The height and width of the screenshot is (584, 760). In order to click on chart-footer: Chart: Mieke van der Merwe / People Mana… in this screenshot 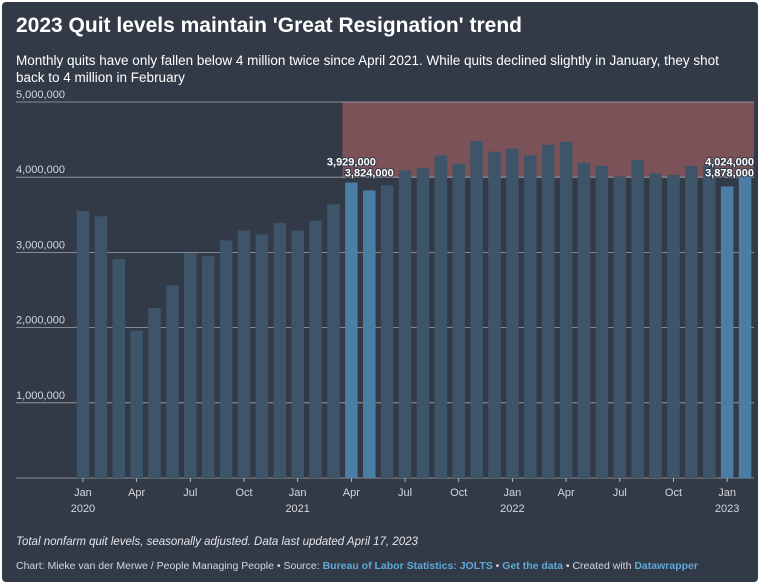, I will do `click(357, 566)`.